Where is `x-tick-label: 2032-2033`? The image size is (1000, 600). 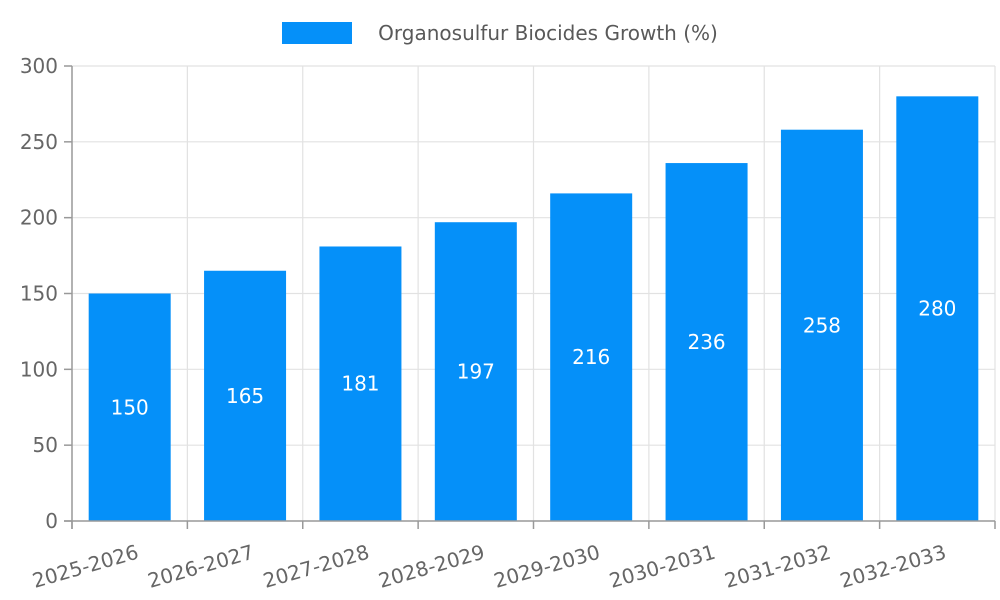
x-tick-label: 2032-2033 is located at coordinates (892, 566).